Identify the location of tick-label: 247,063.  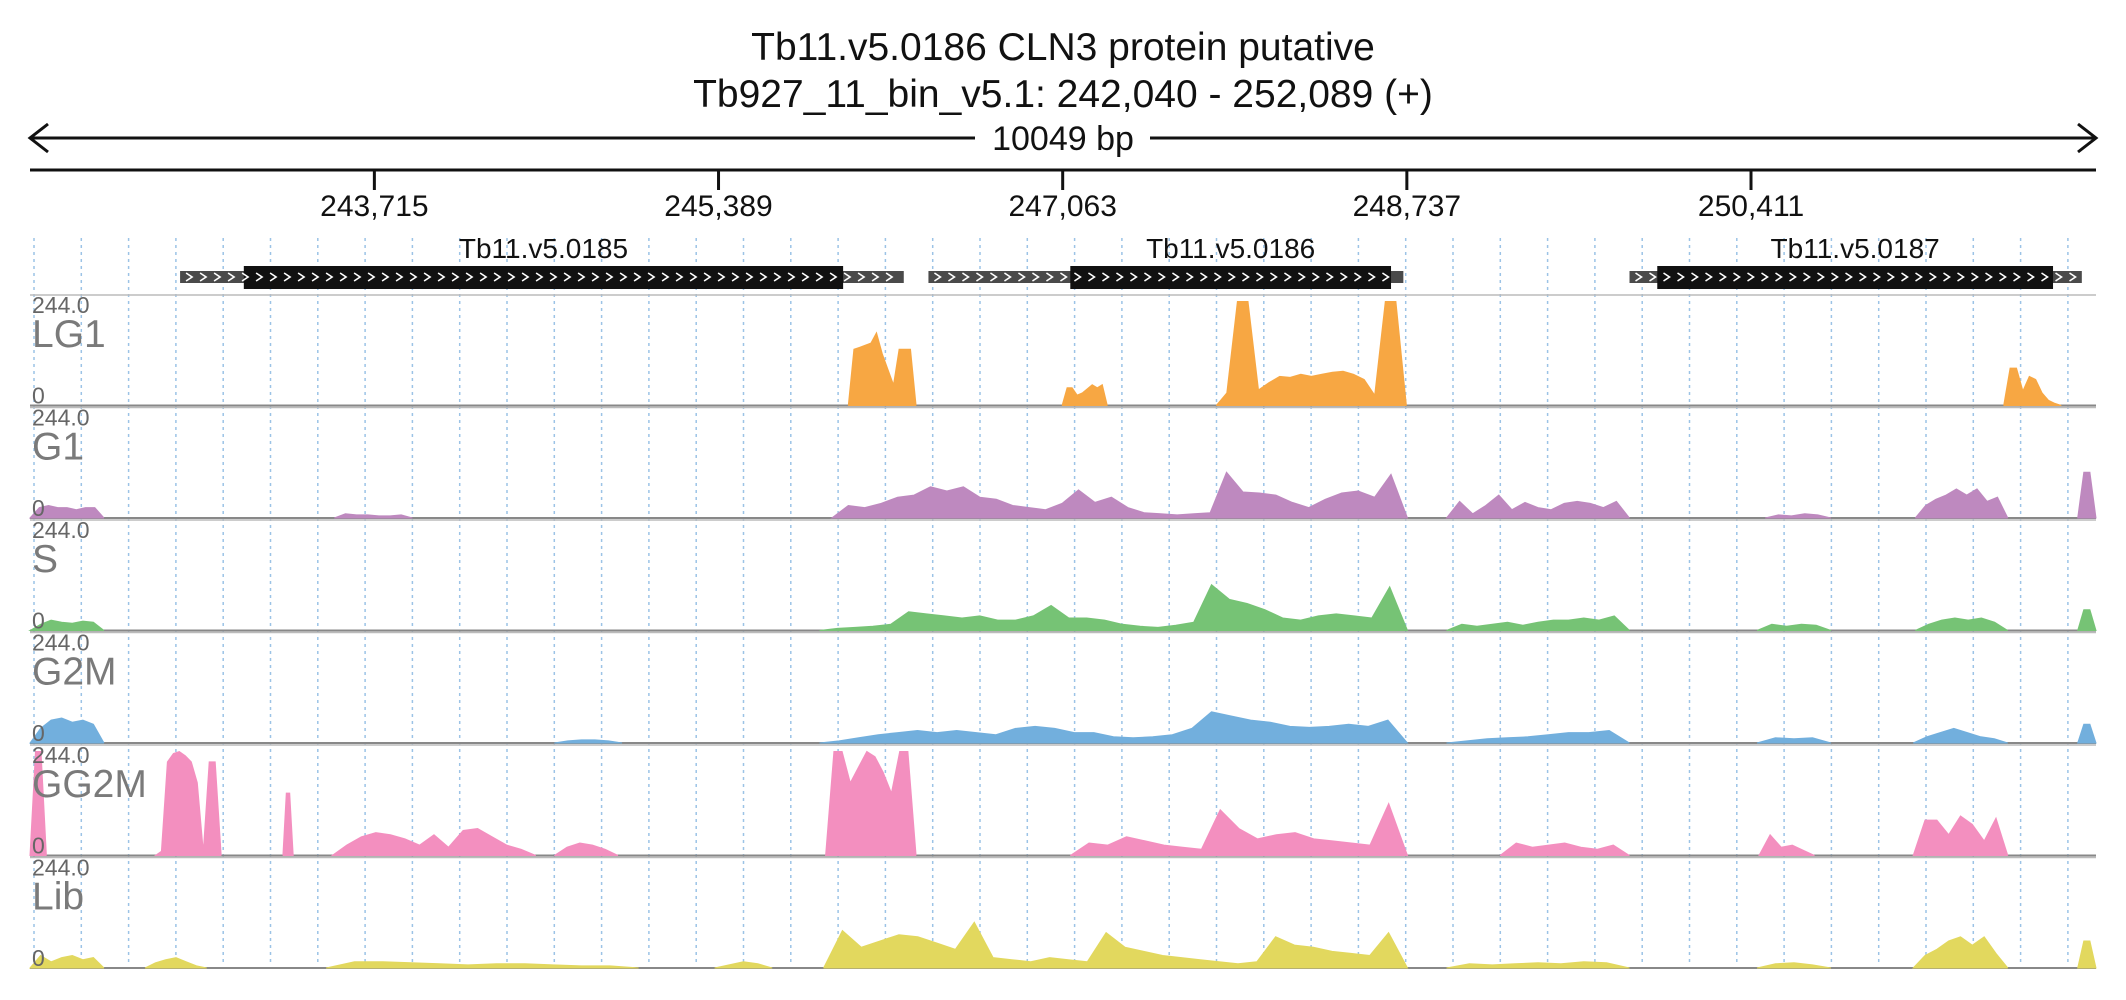
(1062, 206).